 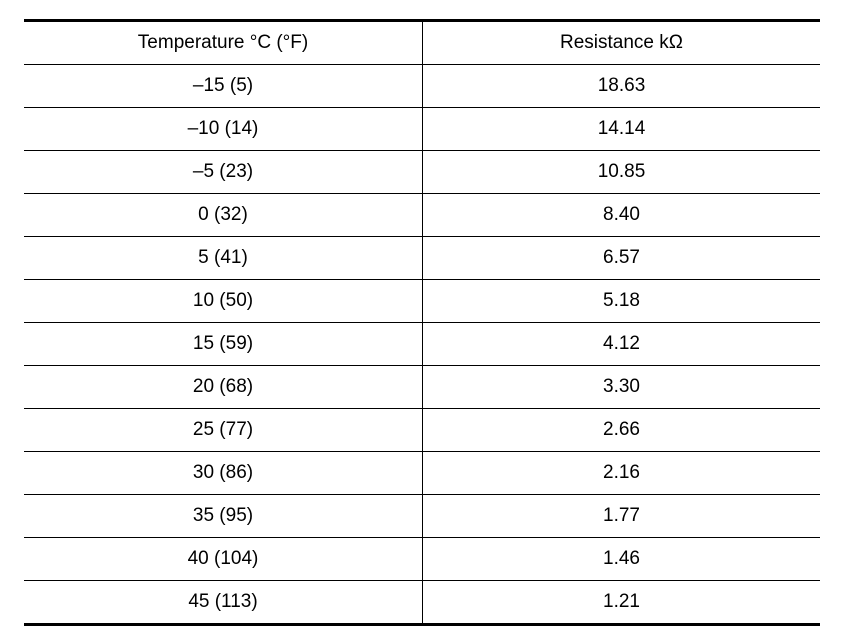 What do you see at coordinates (223, 301) in the screenshot?
I see `temperature-cell: 10 (50)` at bounding box center [223, 301].